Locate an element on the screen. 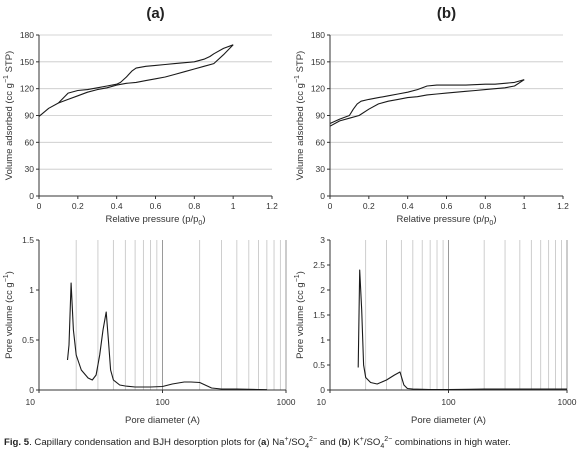  y-tick-label: 2.5 is located at coordinates (319, 265).